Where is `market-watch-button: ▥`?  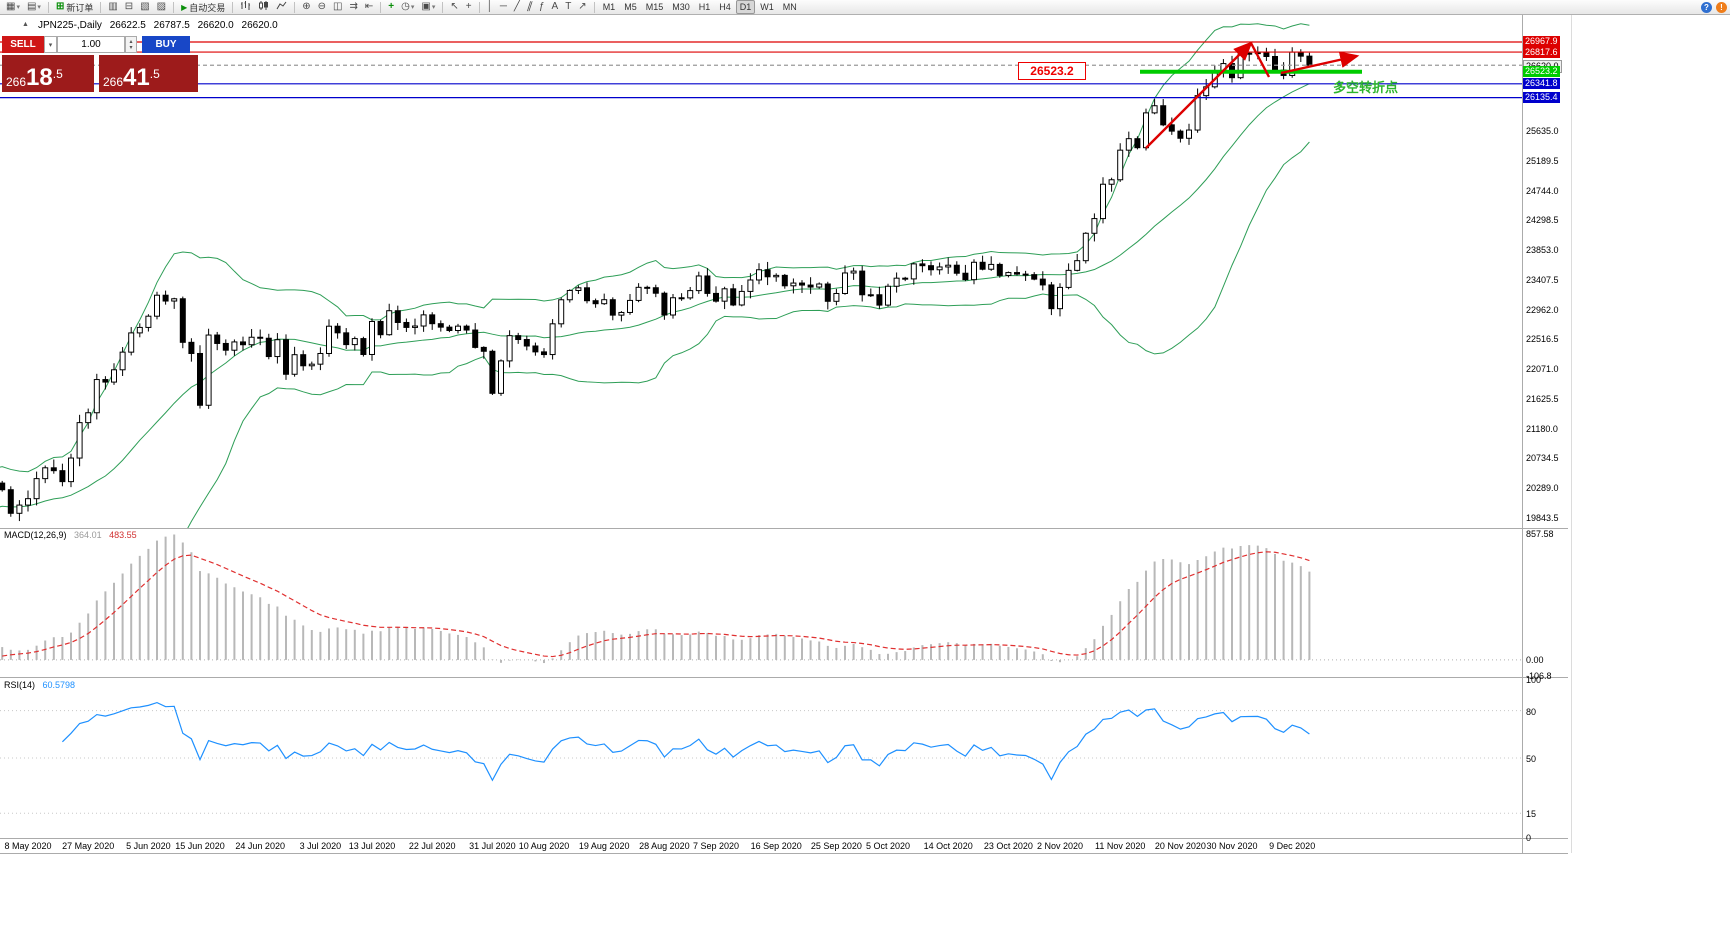 market-watch-button: ▥ is located at coordinates (112, 7).